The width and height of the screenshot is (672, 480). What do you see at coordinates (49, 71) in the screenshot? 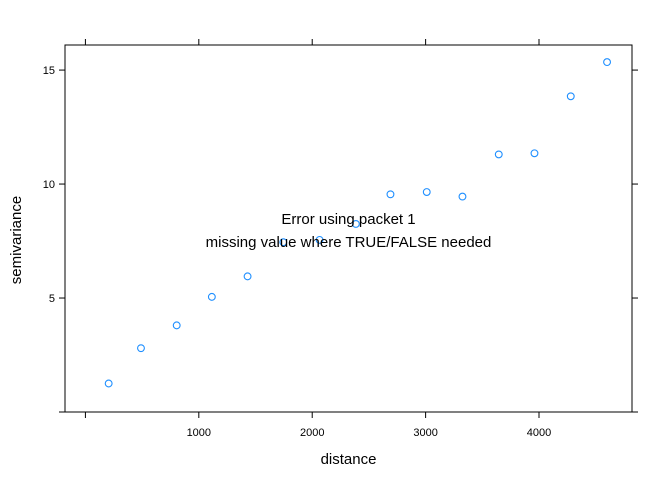
I see `y-tick-label: 15` at bounding box center [49, 71].